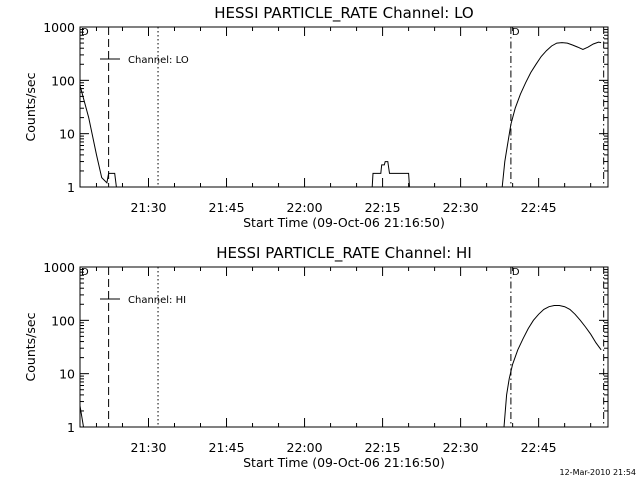 The height and width of the screenshot is (484, 640). What do you see at coordinates (157, 300) in the screenshot?
I see `legend-label: Channel: HI` at bounding box center [157, 300].